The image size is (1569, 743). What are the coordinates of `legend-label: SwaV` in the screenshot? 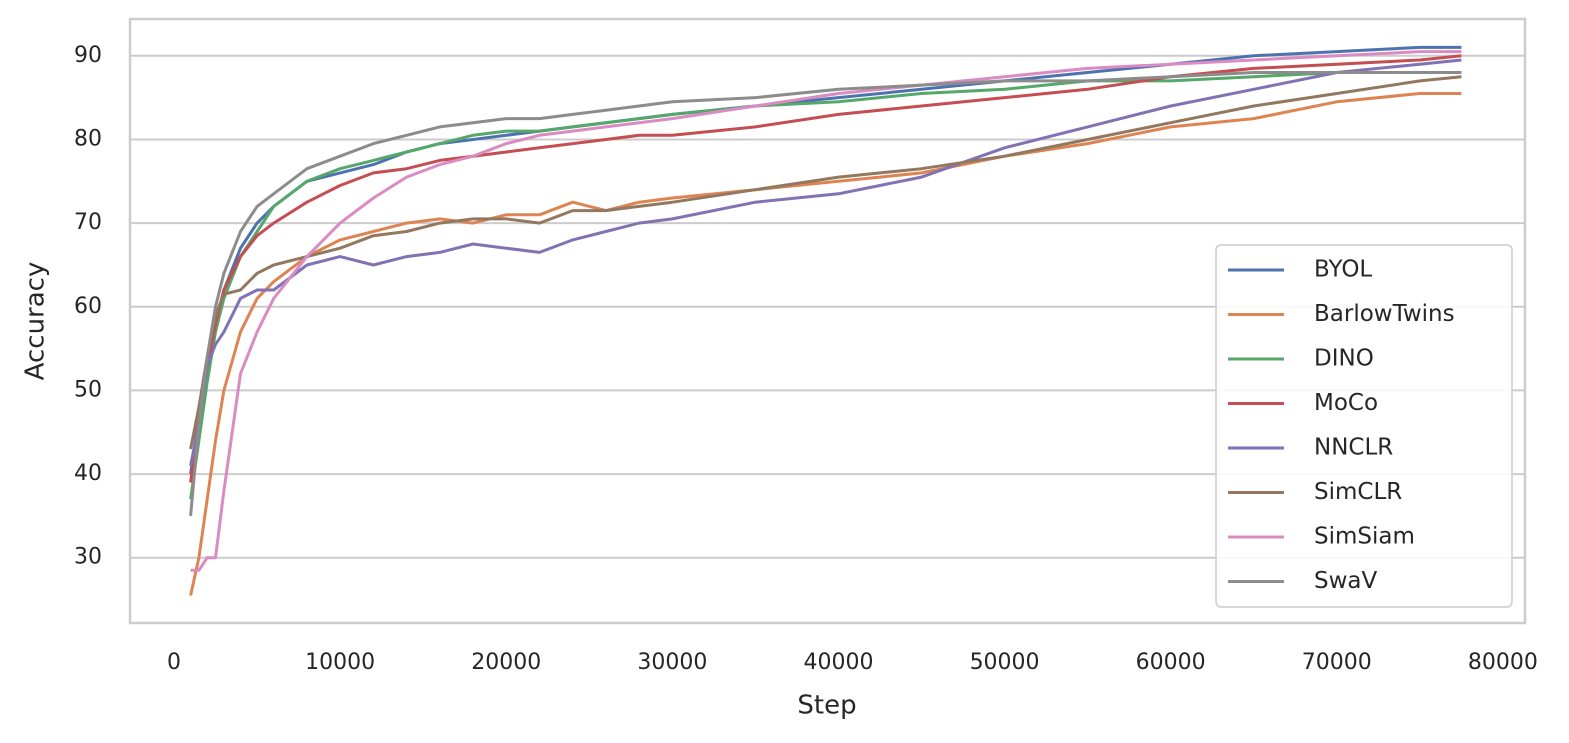 It's located at (1346, 581).